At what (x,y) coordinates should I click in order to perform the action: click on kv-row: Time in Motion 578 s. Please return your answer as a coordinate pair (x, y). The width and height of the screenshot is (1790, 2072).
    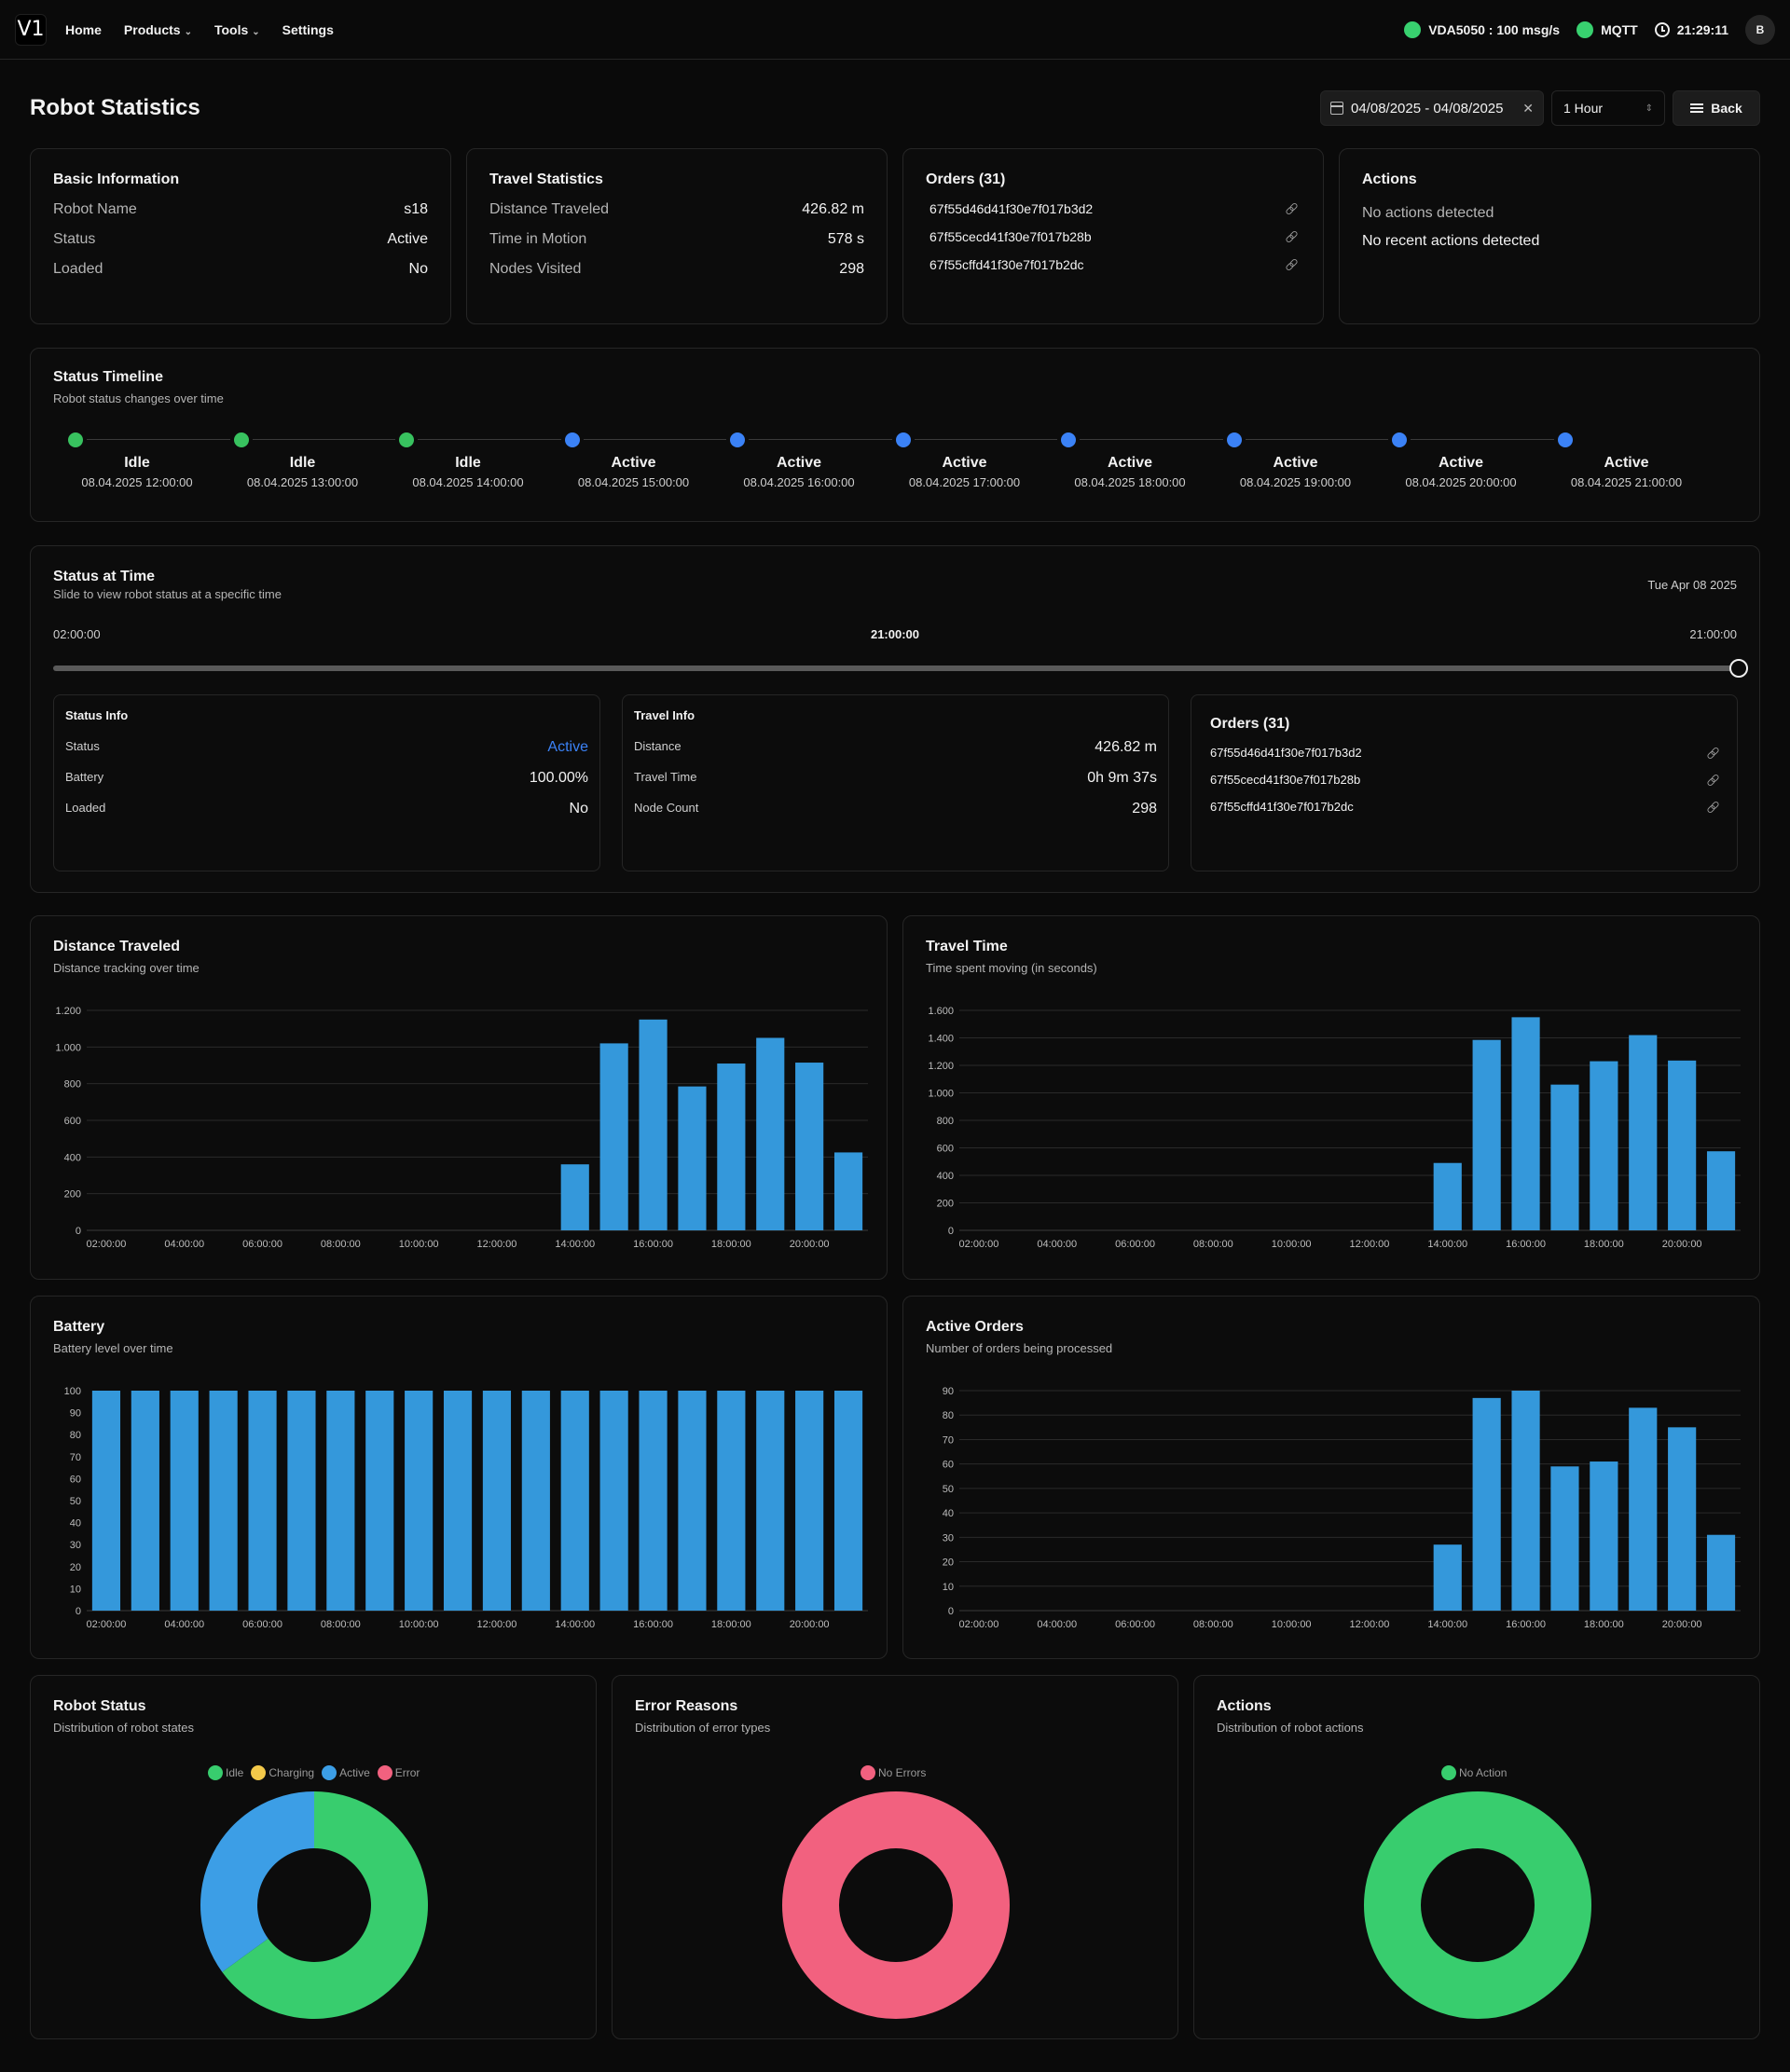
    Looking at the image, I should click on (676, 239).